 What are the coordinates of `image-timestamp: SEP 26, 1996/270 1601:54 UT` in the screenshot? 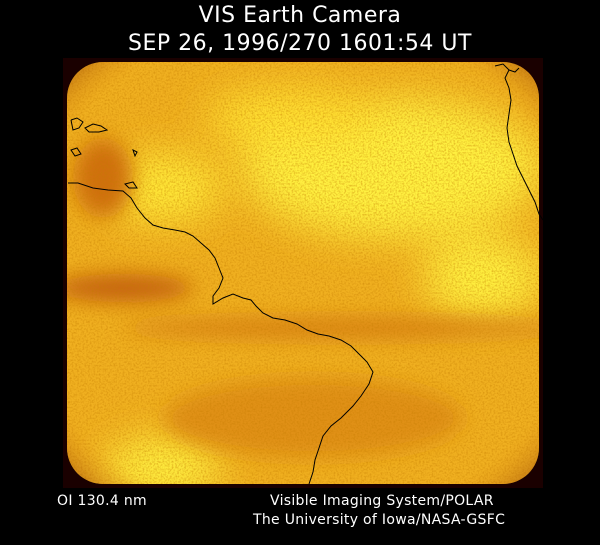 It's located at (300, 43).